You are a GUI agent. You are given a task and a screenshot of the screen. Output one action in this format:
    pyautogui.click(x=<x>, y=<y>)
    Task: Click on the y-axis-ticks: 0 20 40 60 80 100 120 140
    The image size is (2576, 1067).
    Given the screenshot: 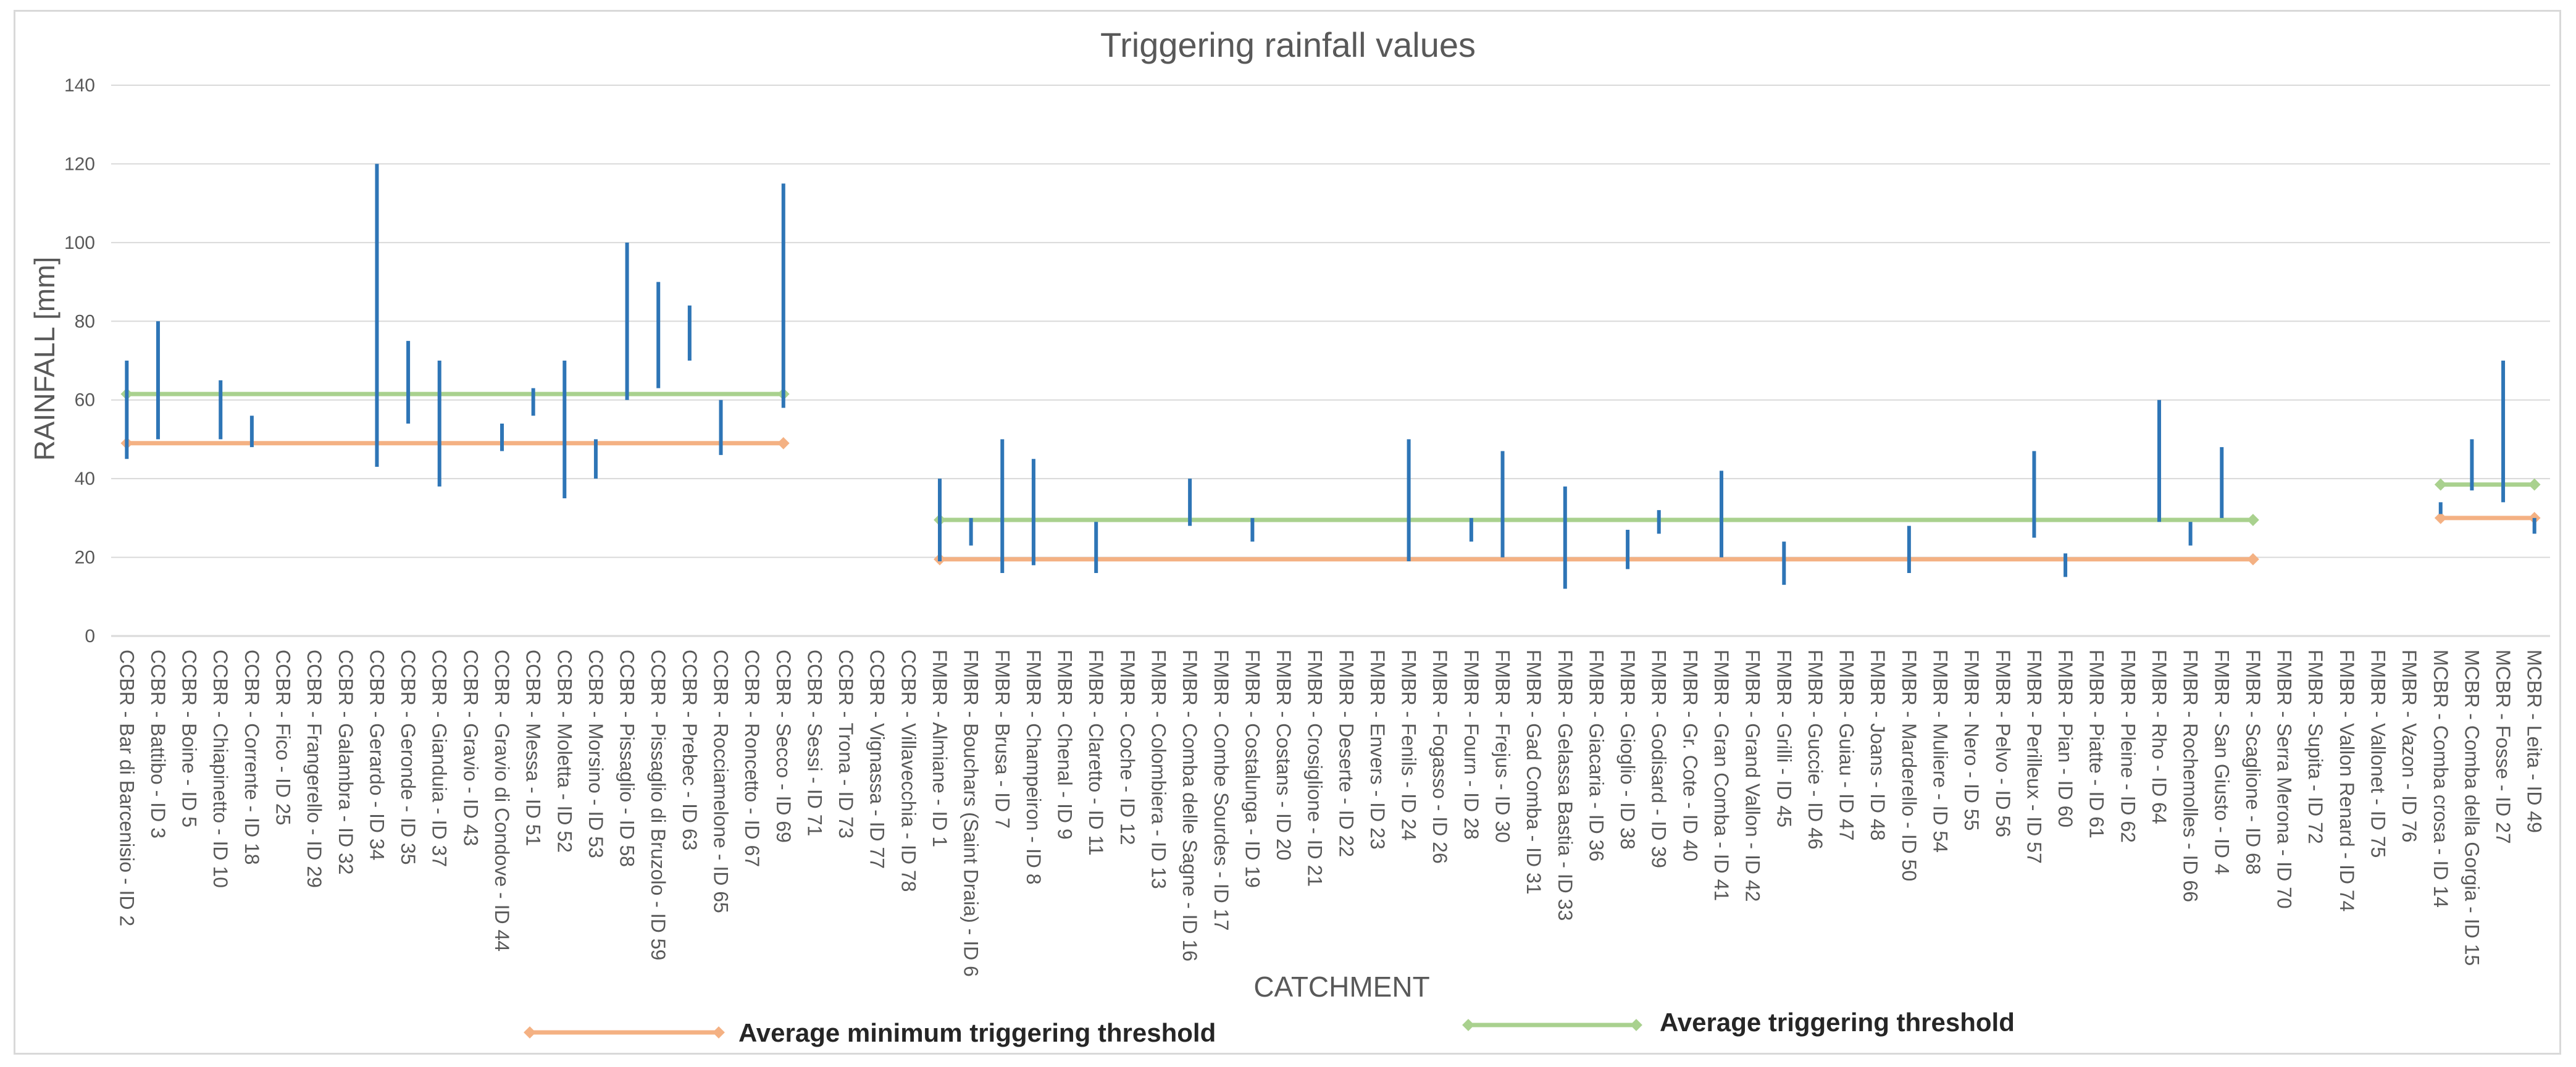 What is the action you would take?
    pyautogui.click(x=80, y=360)
    